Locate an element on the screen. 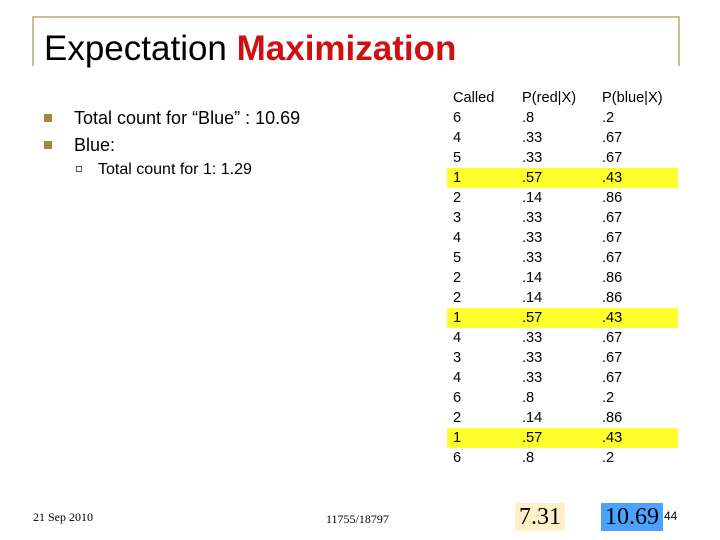 The width and height of the screenshot is (720, 540). hollow-square-bullet-icon is located at coordinates (79, 169).